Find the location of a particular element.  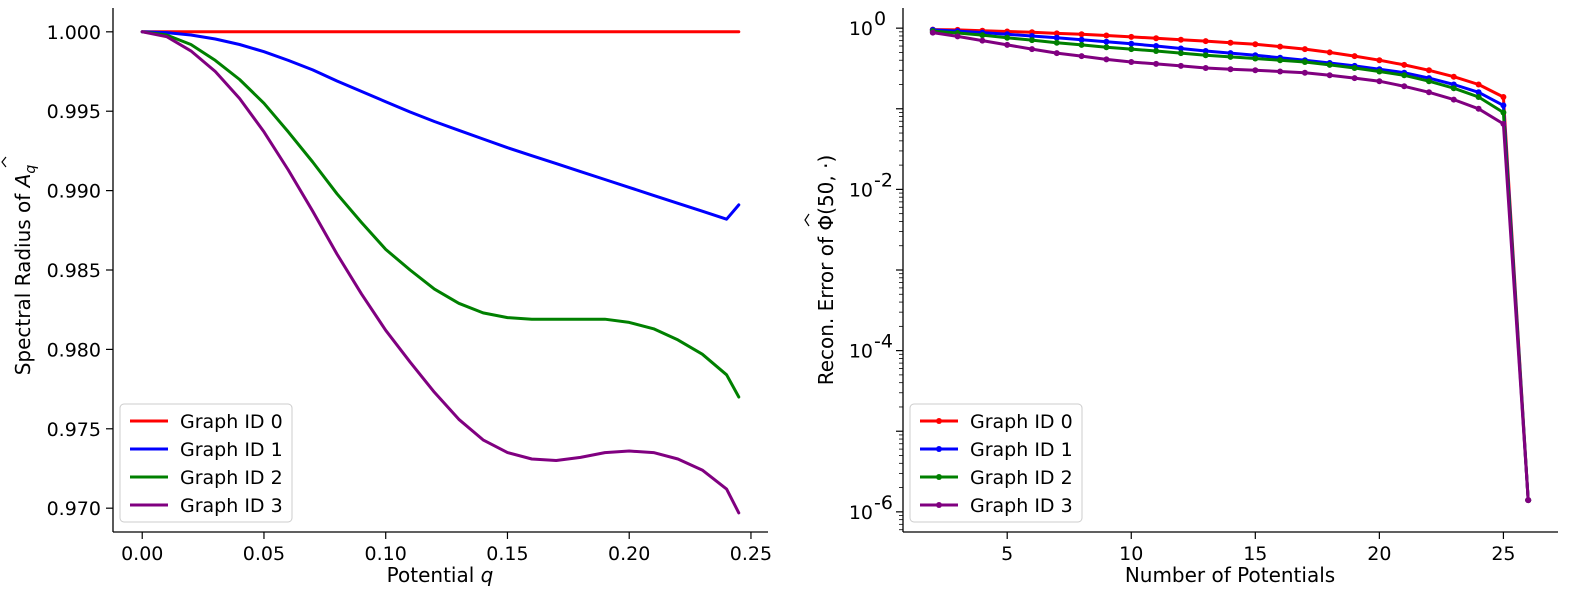

left-x-tick-label: 0.00 is located at coordinates (142, 554).